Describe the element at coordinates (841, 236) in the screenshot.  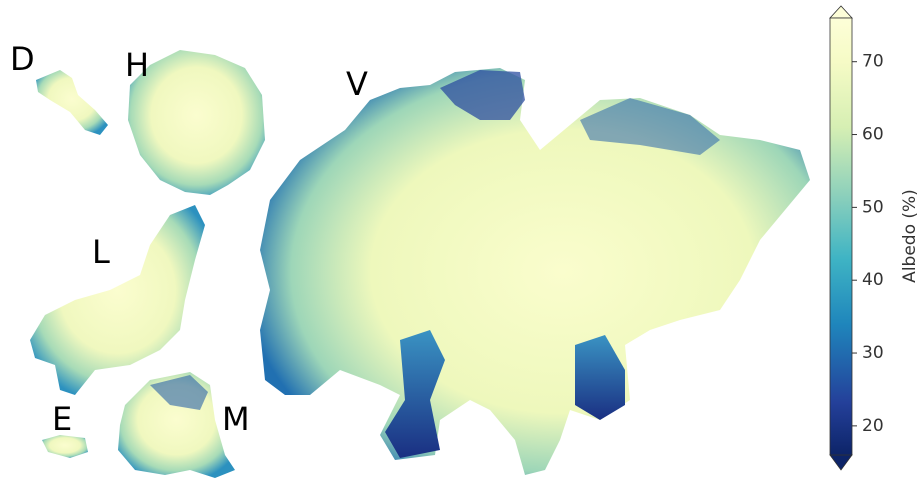
I see `colorbar-body` at that location.